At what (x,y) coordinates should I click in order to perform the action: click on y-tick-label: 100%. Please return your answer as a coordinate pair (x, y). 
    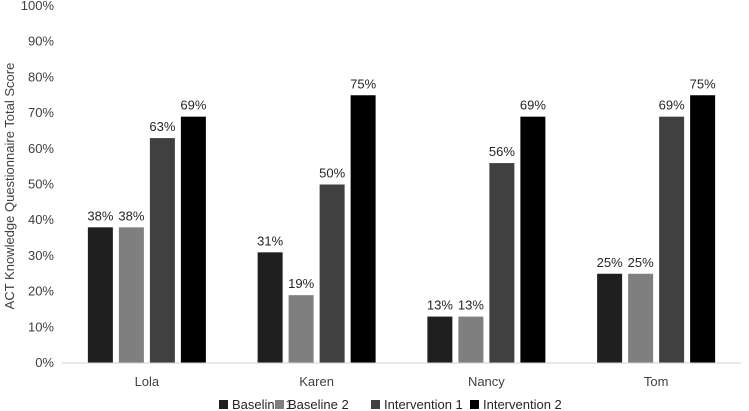
    Looking at the image, I should click on (38, 6).